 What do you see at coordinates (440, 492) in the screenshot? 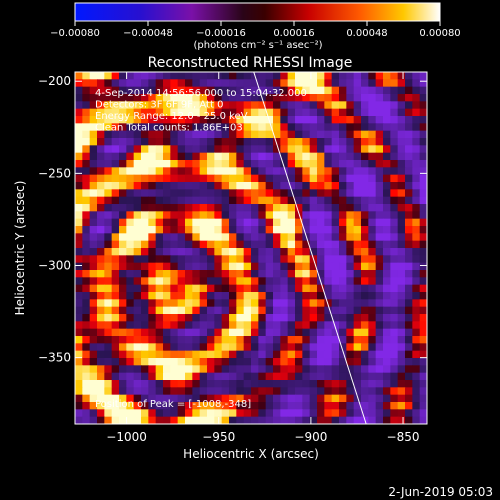
I see `footer-date: 2-Jun-2019 05:03` at bounding box center [440, 492].